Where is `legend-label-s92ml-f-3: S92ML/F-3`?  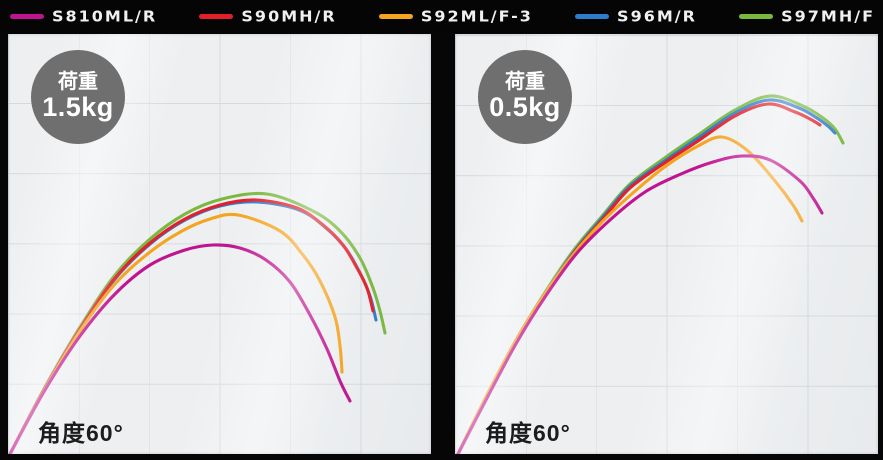
legend-label-s92ml-f-3: S92ML/F-3 is located at coordinates (476, 16).